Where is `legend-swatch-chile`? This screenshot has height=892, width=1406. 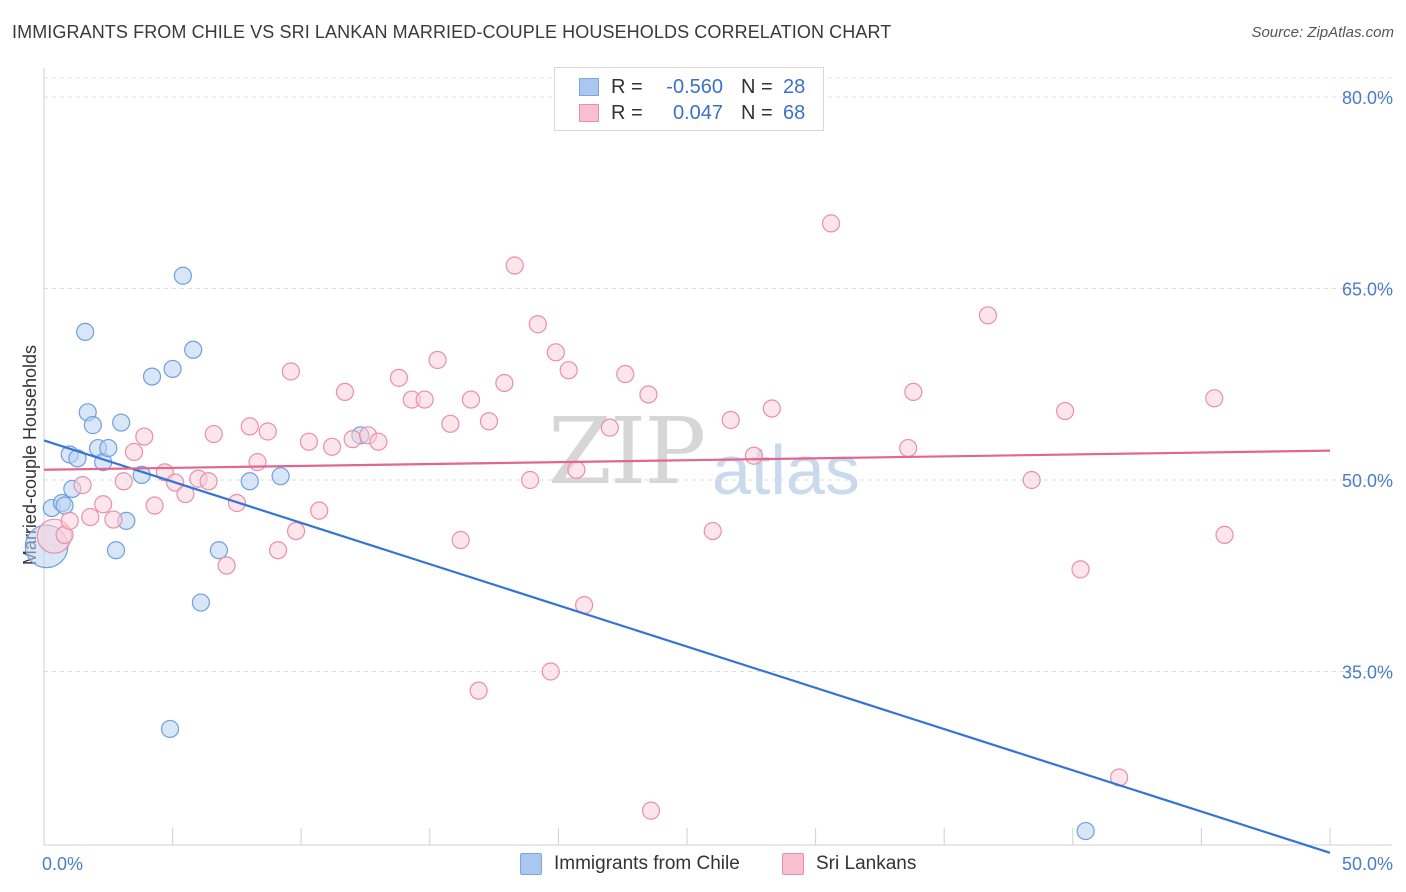
legend-swatch-chile is located at coordinates (589, 87).